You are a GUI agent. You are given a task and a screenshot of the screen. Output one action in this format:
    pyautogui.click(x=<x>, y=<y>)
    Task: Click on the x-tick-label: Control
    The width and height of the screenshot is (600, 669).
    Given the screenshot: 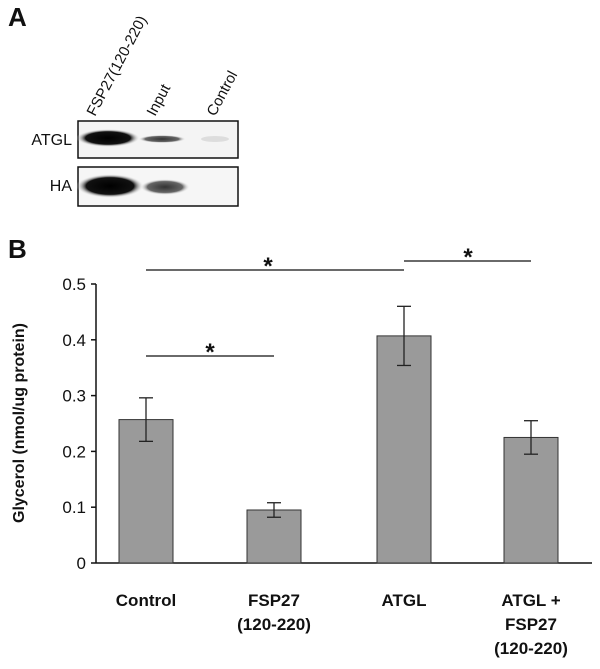 What is the action you would take?
    pyautogui.click(x=146, y=600)
    